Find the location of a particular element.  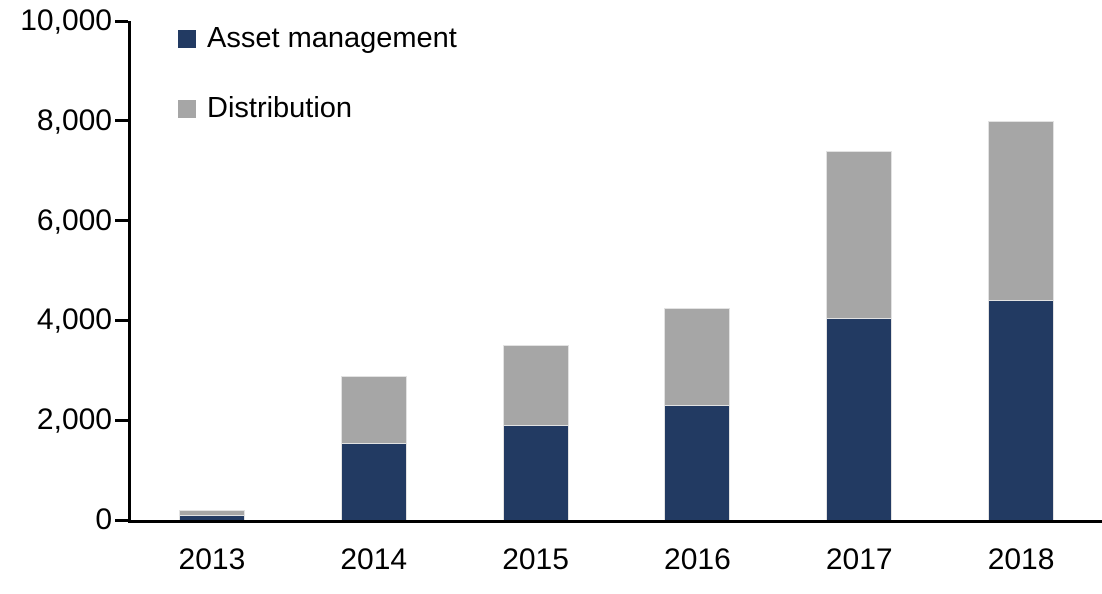

legend-label: Distribution is located at coordinates (280, 108).